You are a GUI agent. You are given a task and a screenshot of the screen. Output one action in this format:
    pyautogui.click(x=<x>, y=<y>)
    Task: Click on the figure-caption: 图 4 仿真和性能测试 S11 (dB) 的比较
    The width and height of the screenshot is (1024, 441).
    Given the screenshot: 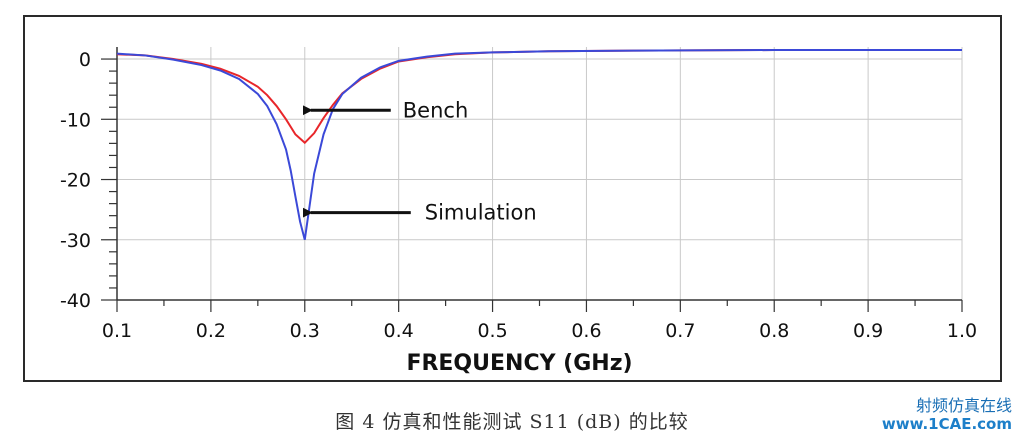 What is the action you would take?
    pyautogui.click(x=512, y=422)
    